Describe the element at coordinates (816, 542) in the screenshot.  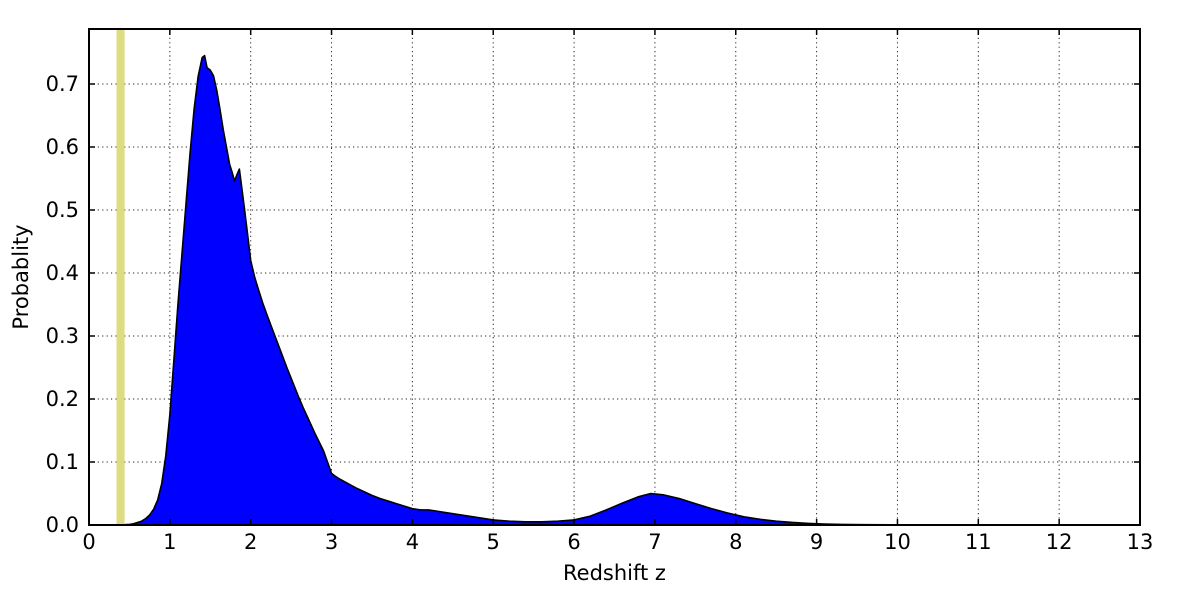
I see `x-tick-label: 9` at that location.